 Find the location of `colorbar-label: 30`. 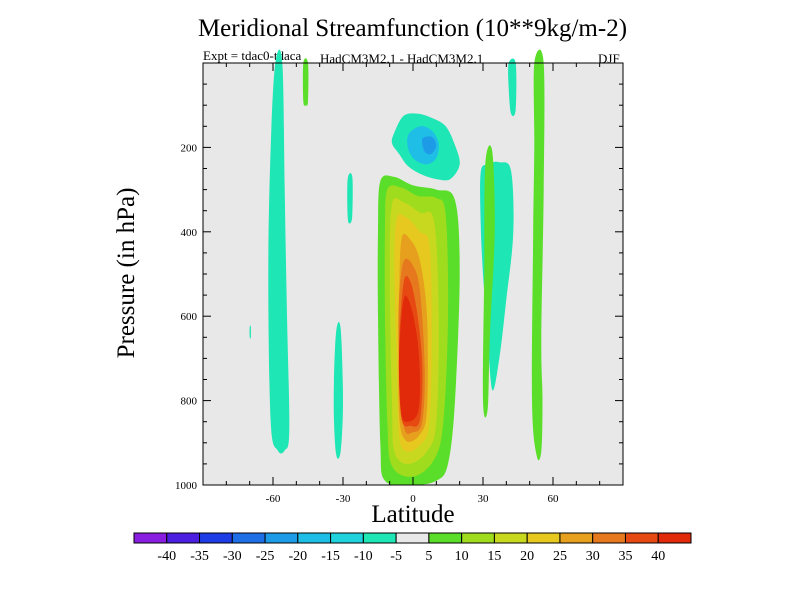

colorbar-label: 30 is located at coordinates (593, 556).